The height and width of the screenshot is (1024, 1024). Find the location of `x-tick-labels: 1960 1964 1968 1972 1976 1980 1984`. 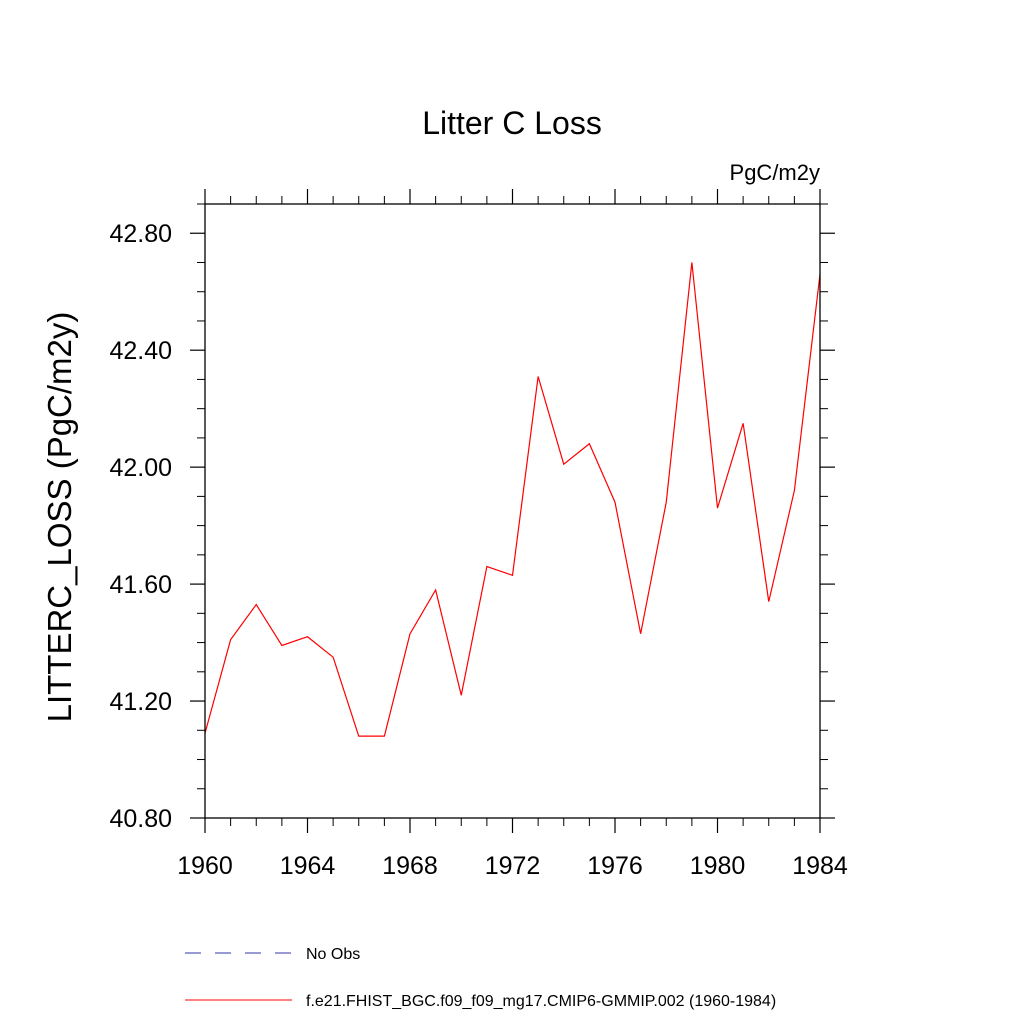

x-tick-labels: 1960 1964 1968 1972 1976 1980 1984 is located at coordinates (512, 866).